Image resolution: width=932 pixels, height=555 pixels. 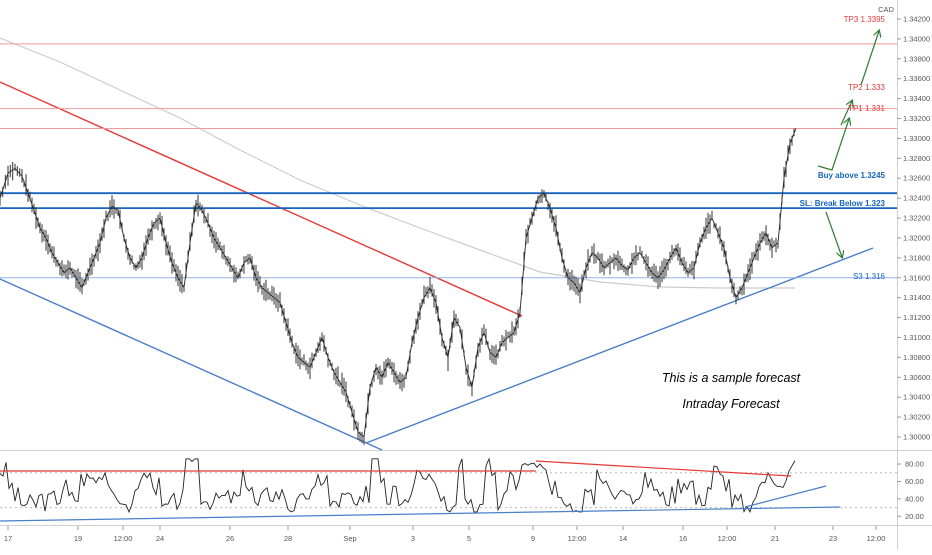 What do you see at coordinates (914, 464) in the screenshot?
I see `oscillator-axis-tick-label: 80.00` at bounding box center [914, 464].